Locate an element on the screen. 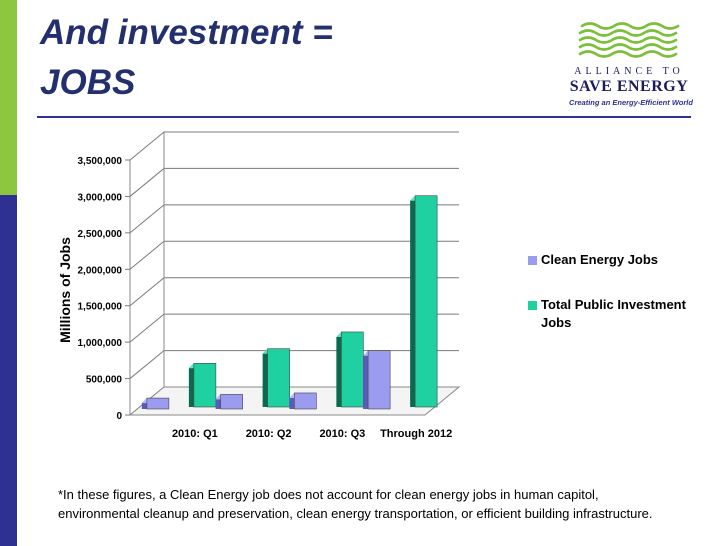  y-tick-label: 3,000,000 is located at coordinates (100, 197).